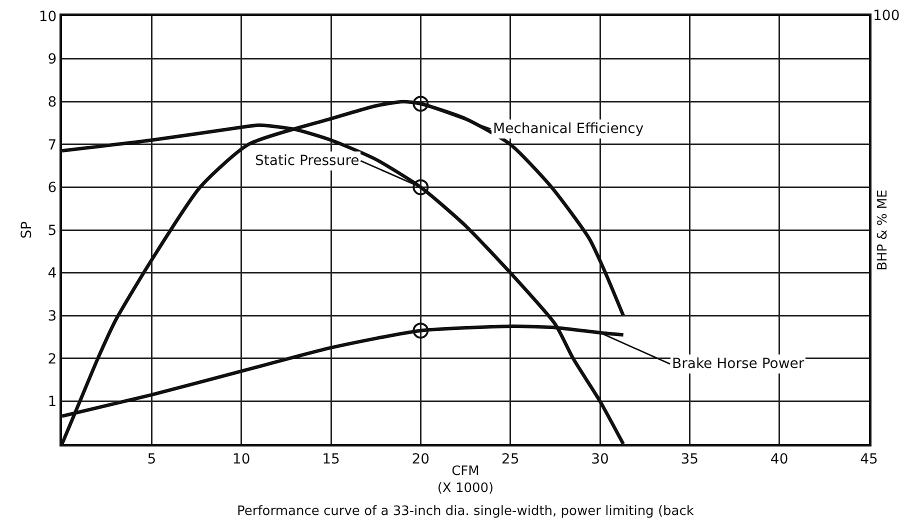  I want to click on y-tick-label: 2, so click(52, 359).